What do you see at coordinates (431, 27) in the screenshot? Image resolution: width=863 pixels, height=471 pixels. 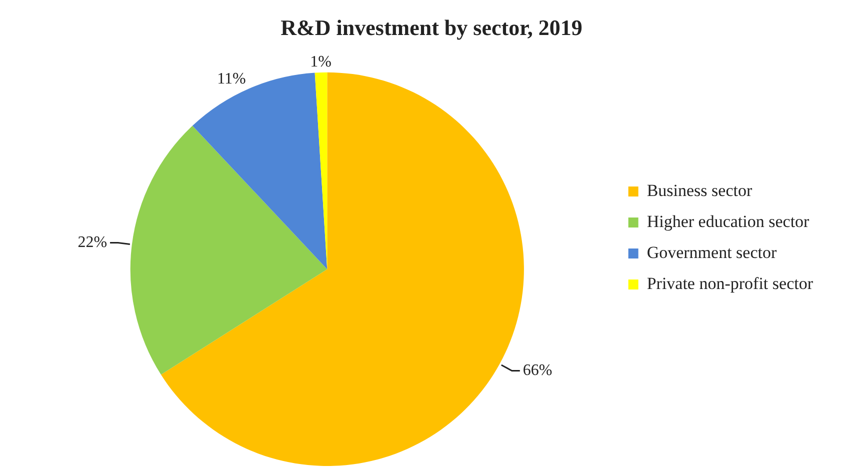 I see `chart-title: R&D investment by sector, 2019` at bounding box center [431, 27].